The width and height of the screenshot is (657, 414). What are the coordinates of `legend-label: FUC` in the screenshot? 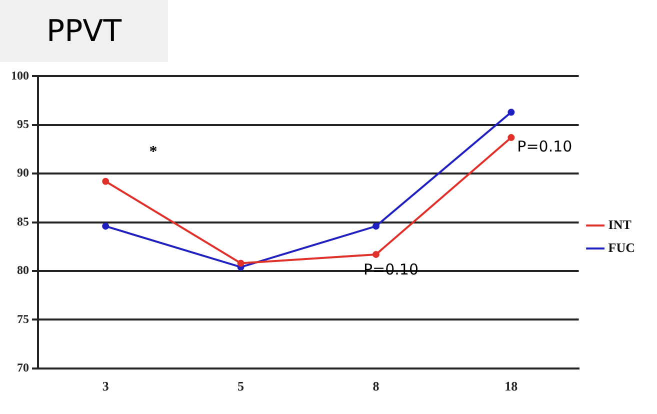 It's located at (621, 247).